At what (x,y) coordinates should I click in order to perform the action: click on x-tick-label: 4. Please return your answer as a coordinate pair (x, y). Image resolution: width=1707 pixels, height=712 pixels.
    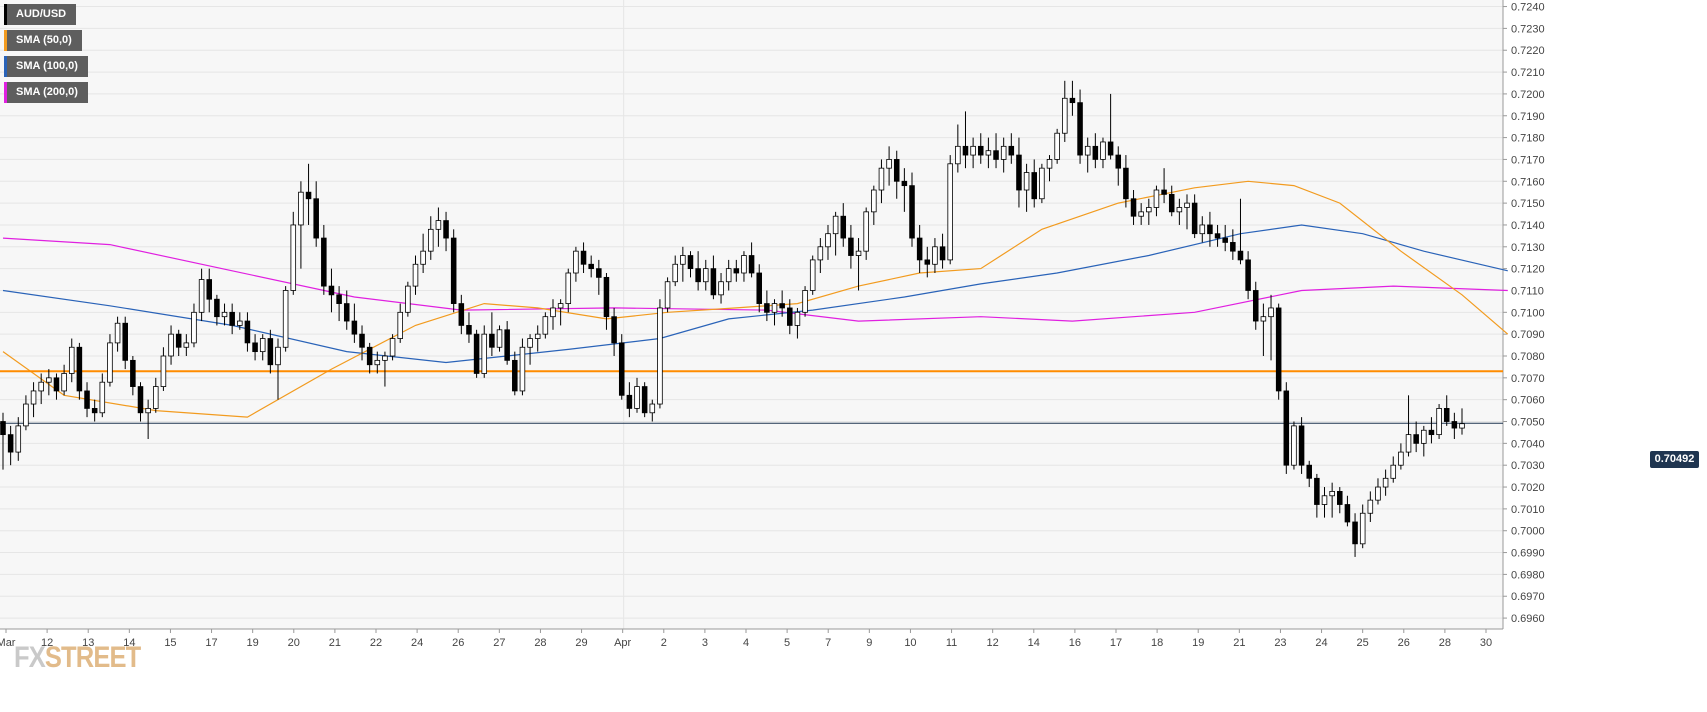
    Looking at the image, I should click on (746, 643).